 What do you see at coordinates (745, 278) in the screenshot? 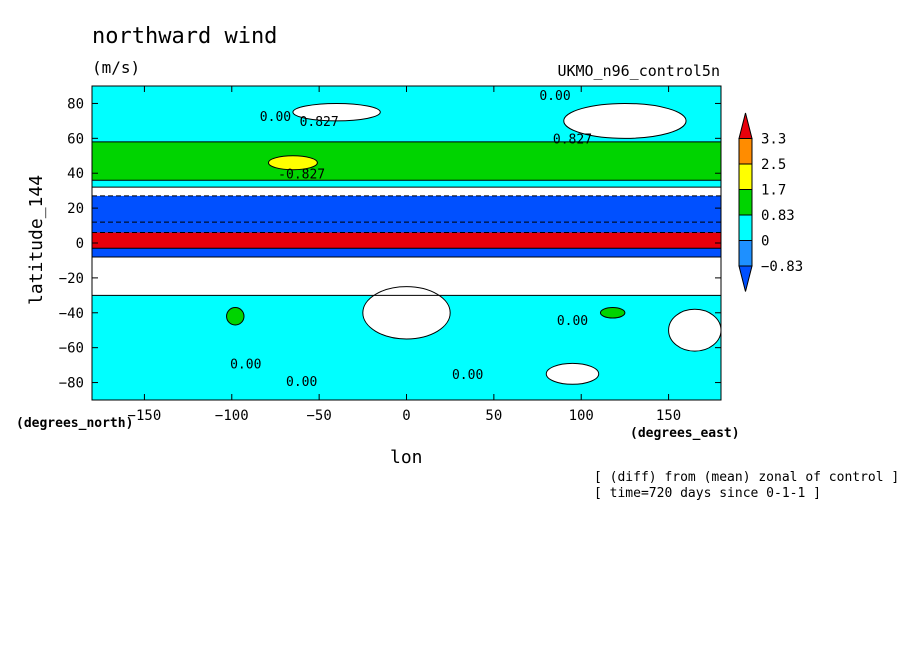
I see `colorbar-swatch-bottom` at bounding box center [745, 278].